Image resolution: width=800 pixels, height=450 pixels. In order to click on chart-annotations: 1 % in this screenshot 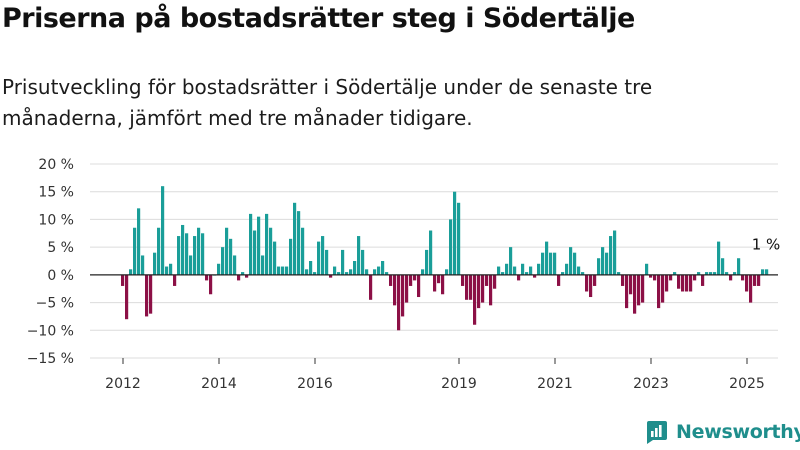, I will do `click(766, 244)`.